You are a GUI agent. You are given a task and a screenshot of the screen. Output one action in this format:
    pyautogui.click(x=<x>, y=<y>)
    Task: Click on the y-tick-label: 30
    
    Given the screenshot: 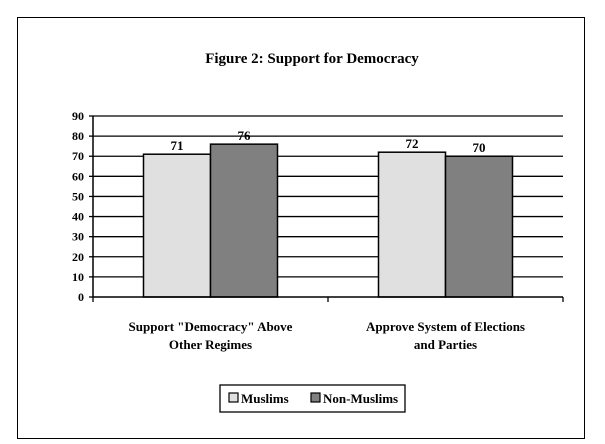 What is the action you would take?
    pyautogui.click(x=78, y=237)
    